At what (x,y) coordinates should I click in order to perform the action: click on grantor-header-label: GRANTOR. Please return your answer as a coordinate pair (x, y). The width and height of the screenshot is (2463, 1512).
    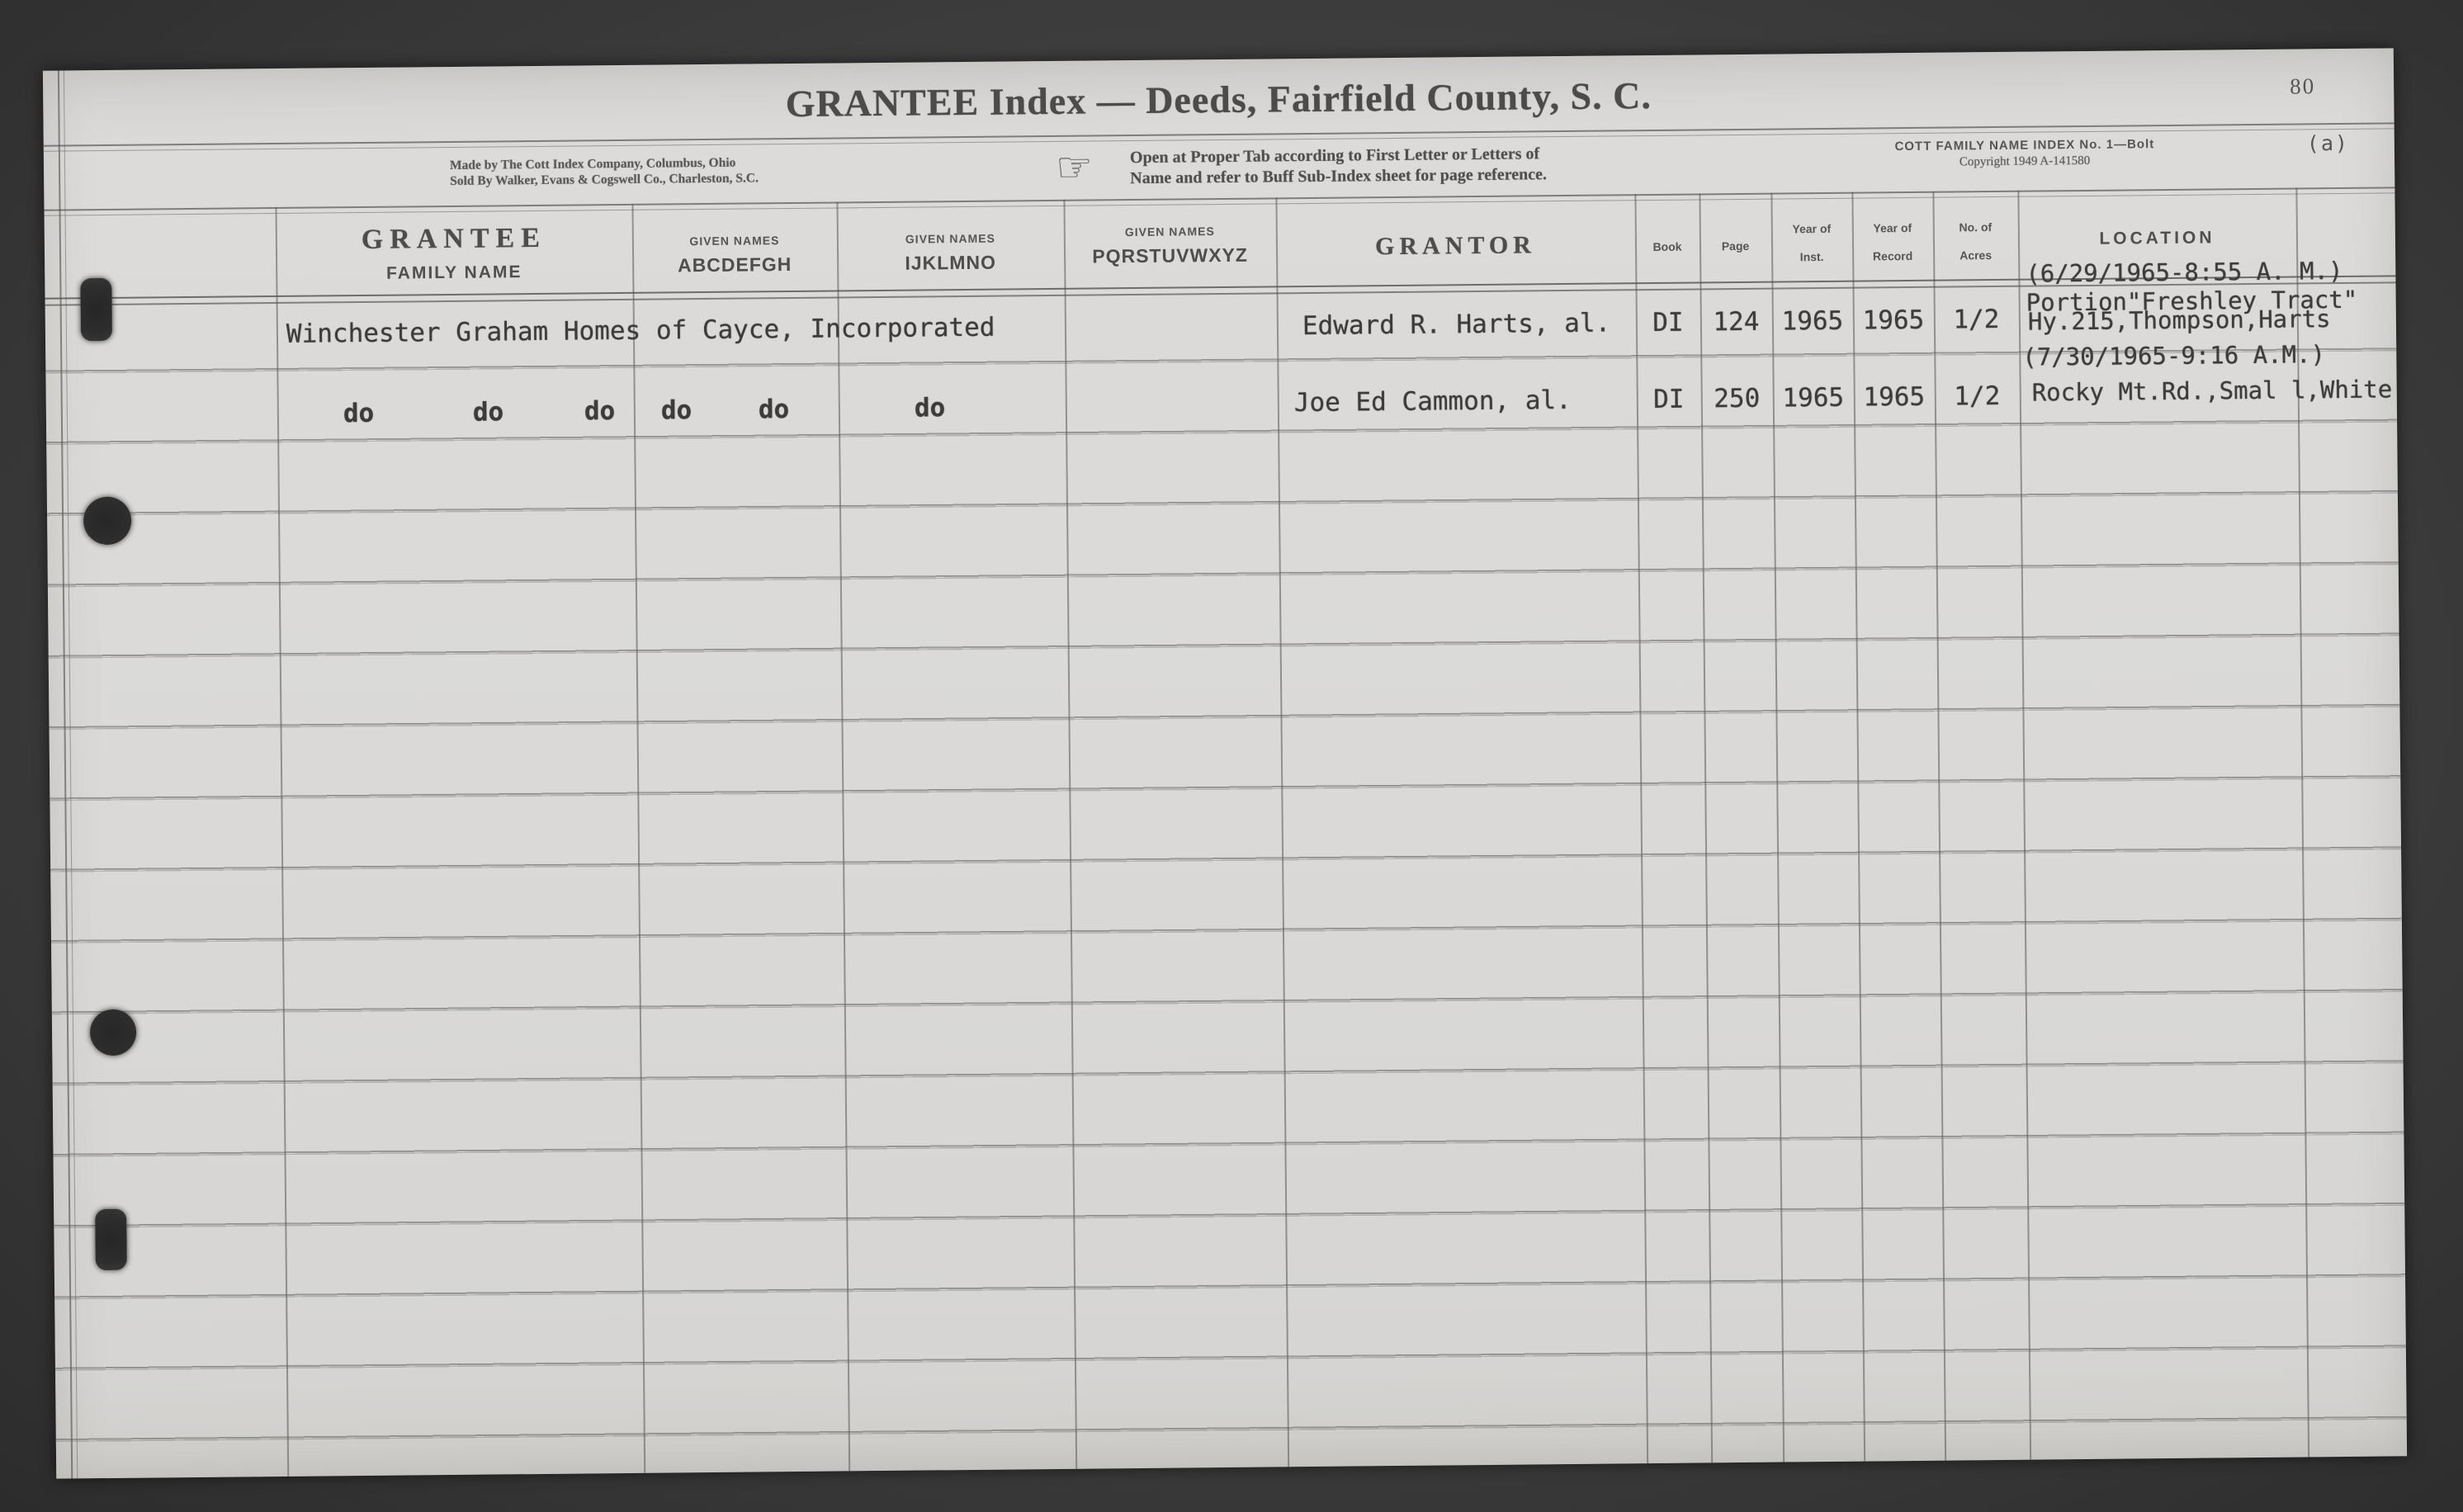
    Looking at the image, I should click on (1455, 246).